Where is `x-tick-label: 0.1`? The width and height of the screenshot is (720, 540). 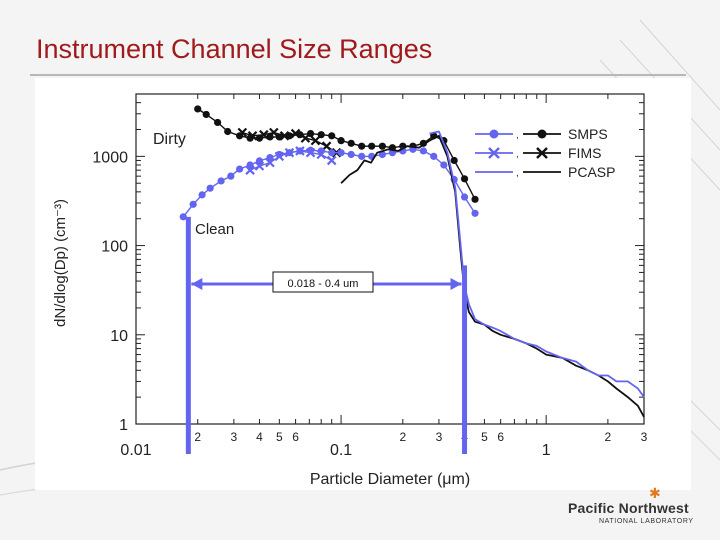 x-tick-label: 0.1 is located at coordinates (341, 450).